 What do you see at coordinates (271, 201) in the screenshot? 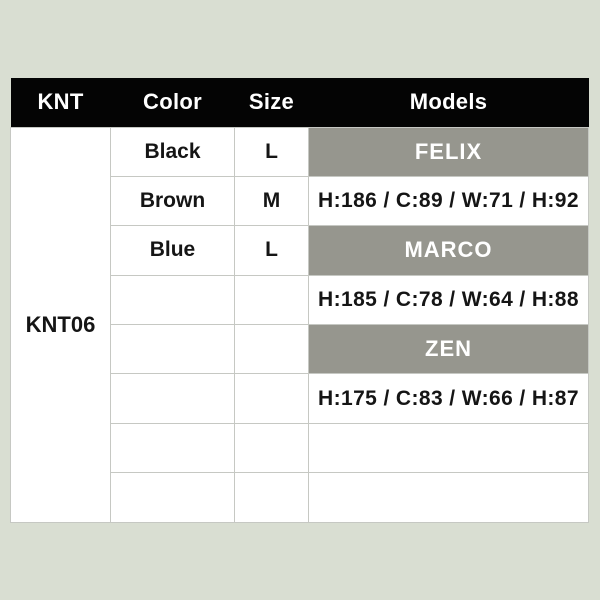
I see `size-cell: M` at bounding box center [271, 201].